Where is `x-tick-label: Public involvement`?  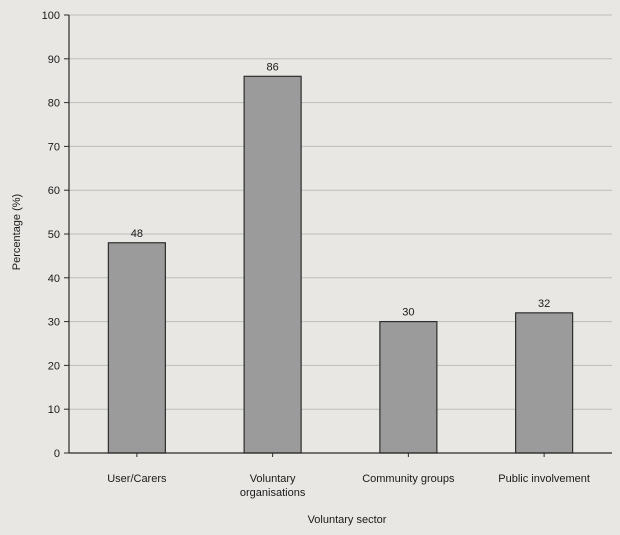 x-tick-label: Public involvement is located at coordinates (544, 479).